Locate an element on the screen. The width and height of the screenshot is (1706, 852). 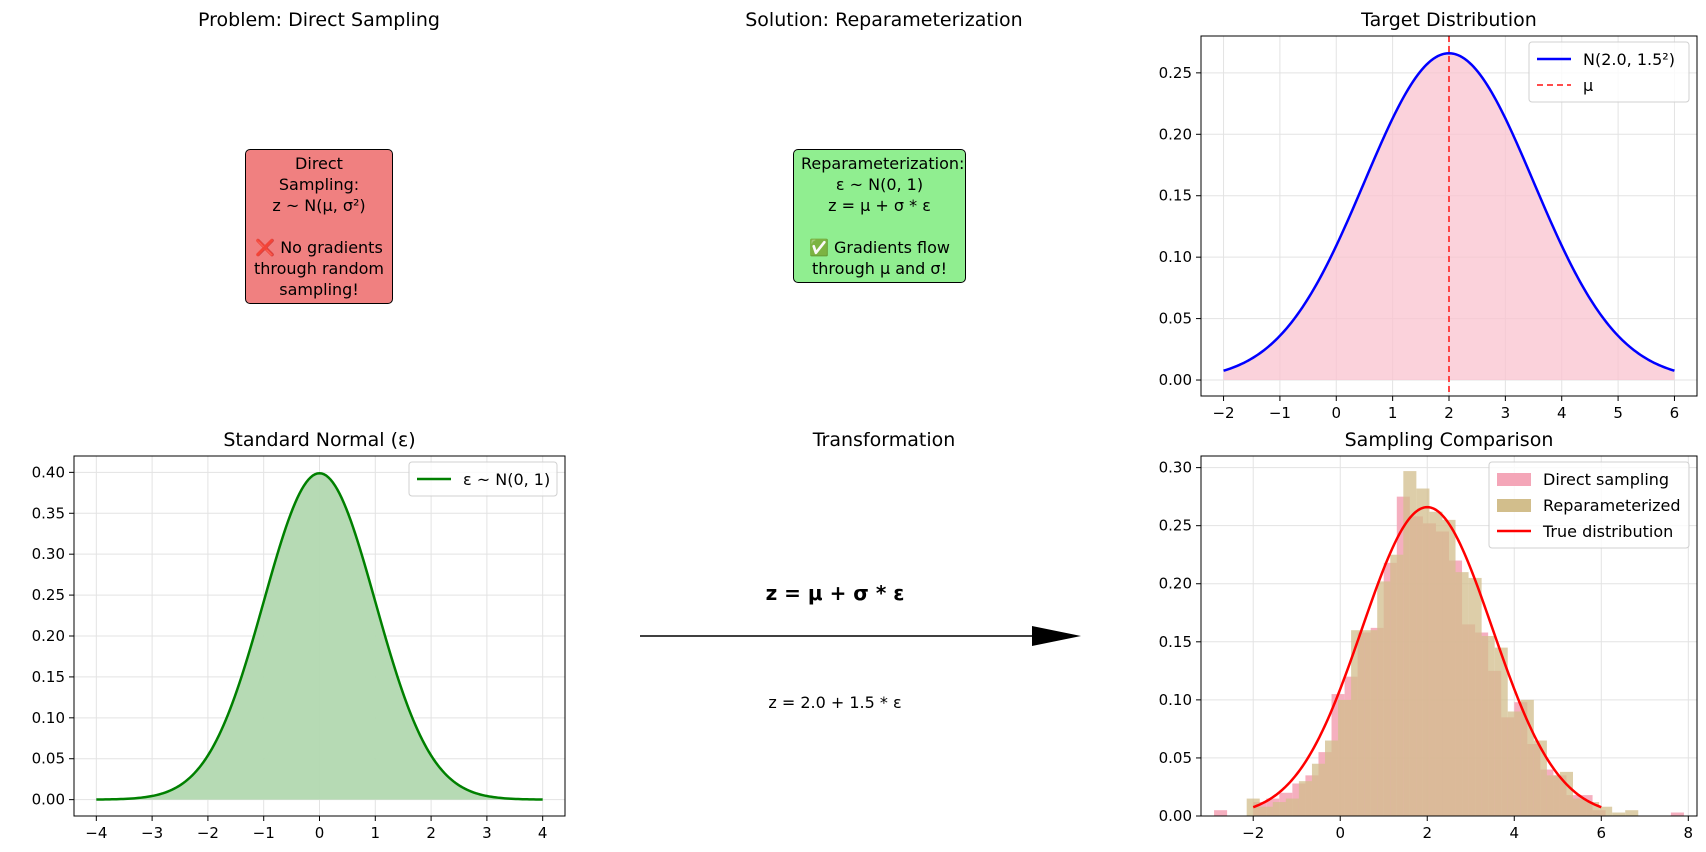
target-y-tick-label: 0.25 is located at coordinates (1175, 73).